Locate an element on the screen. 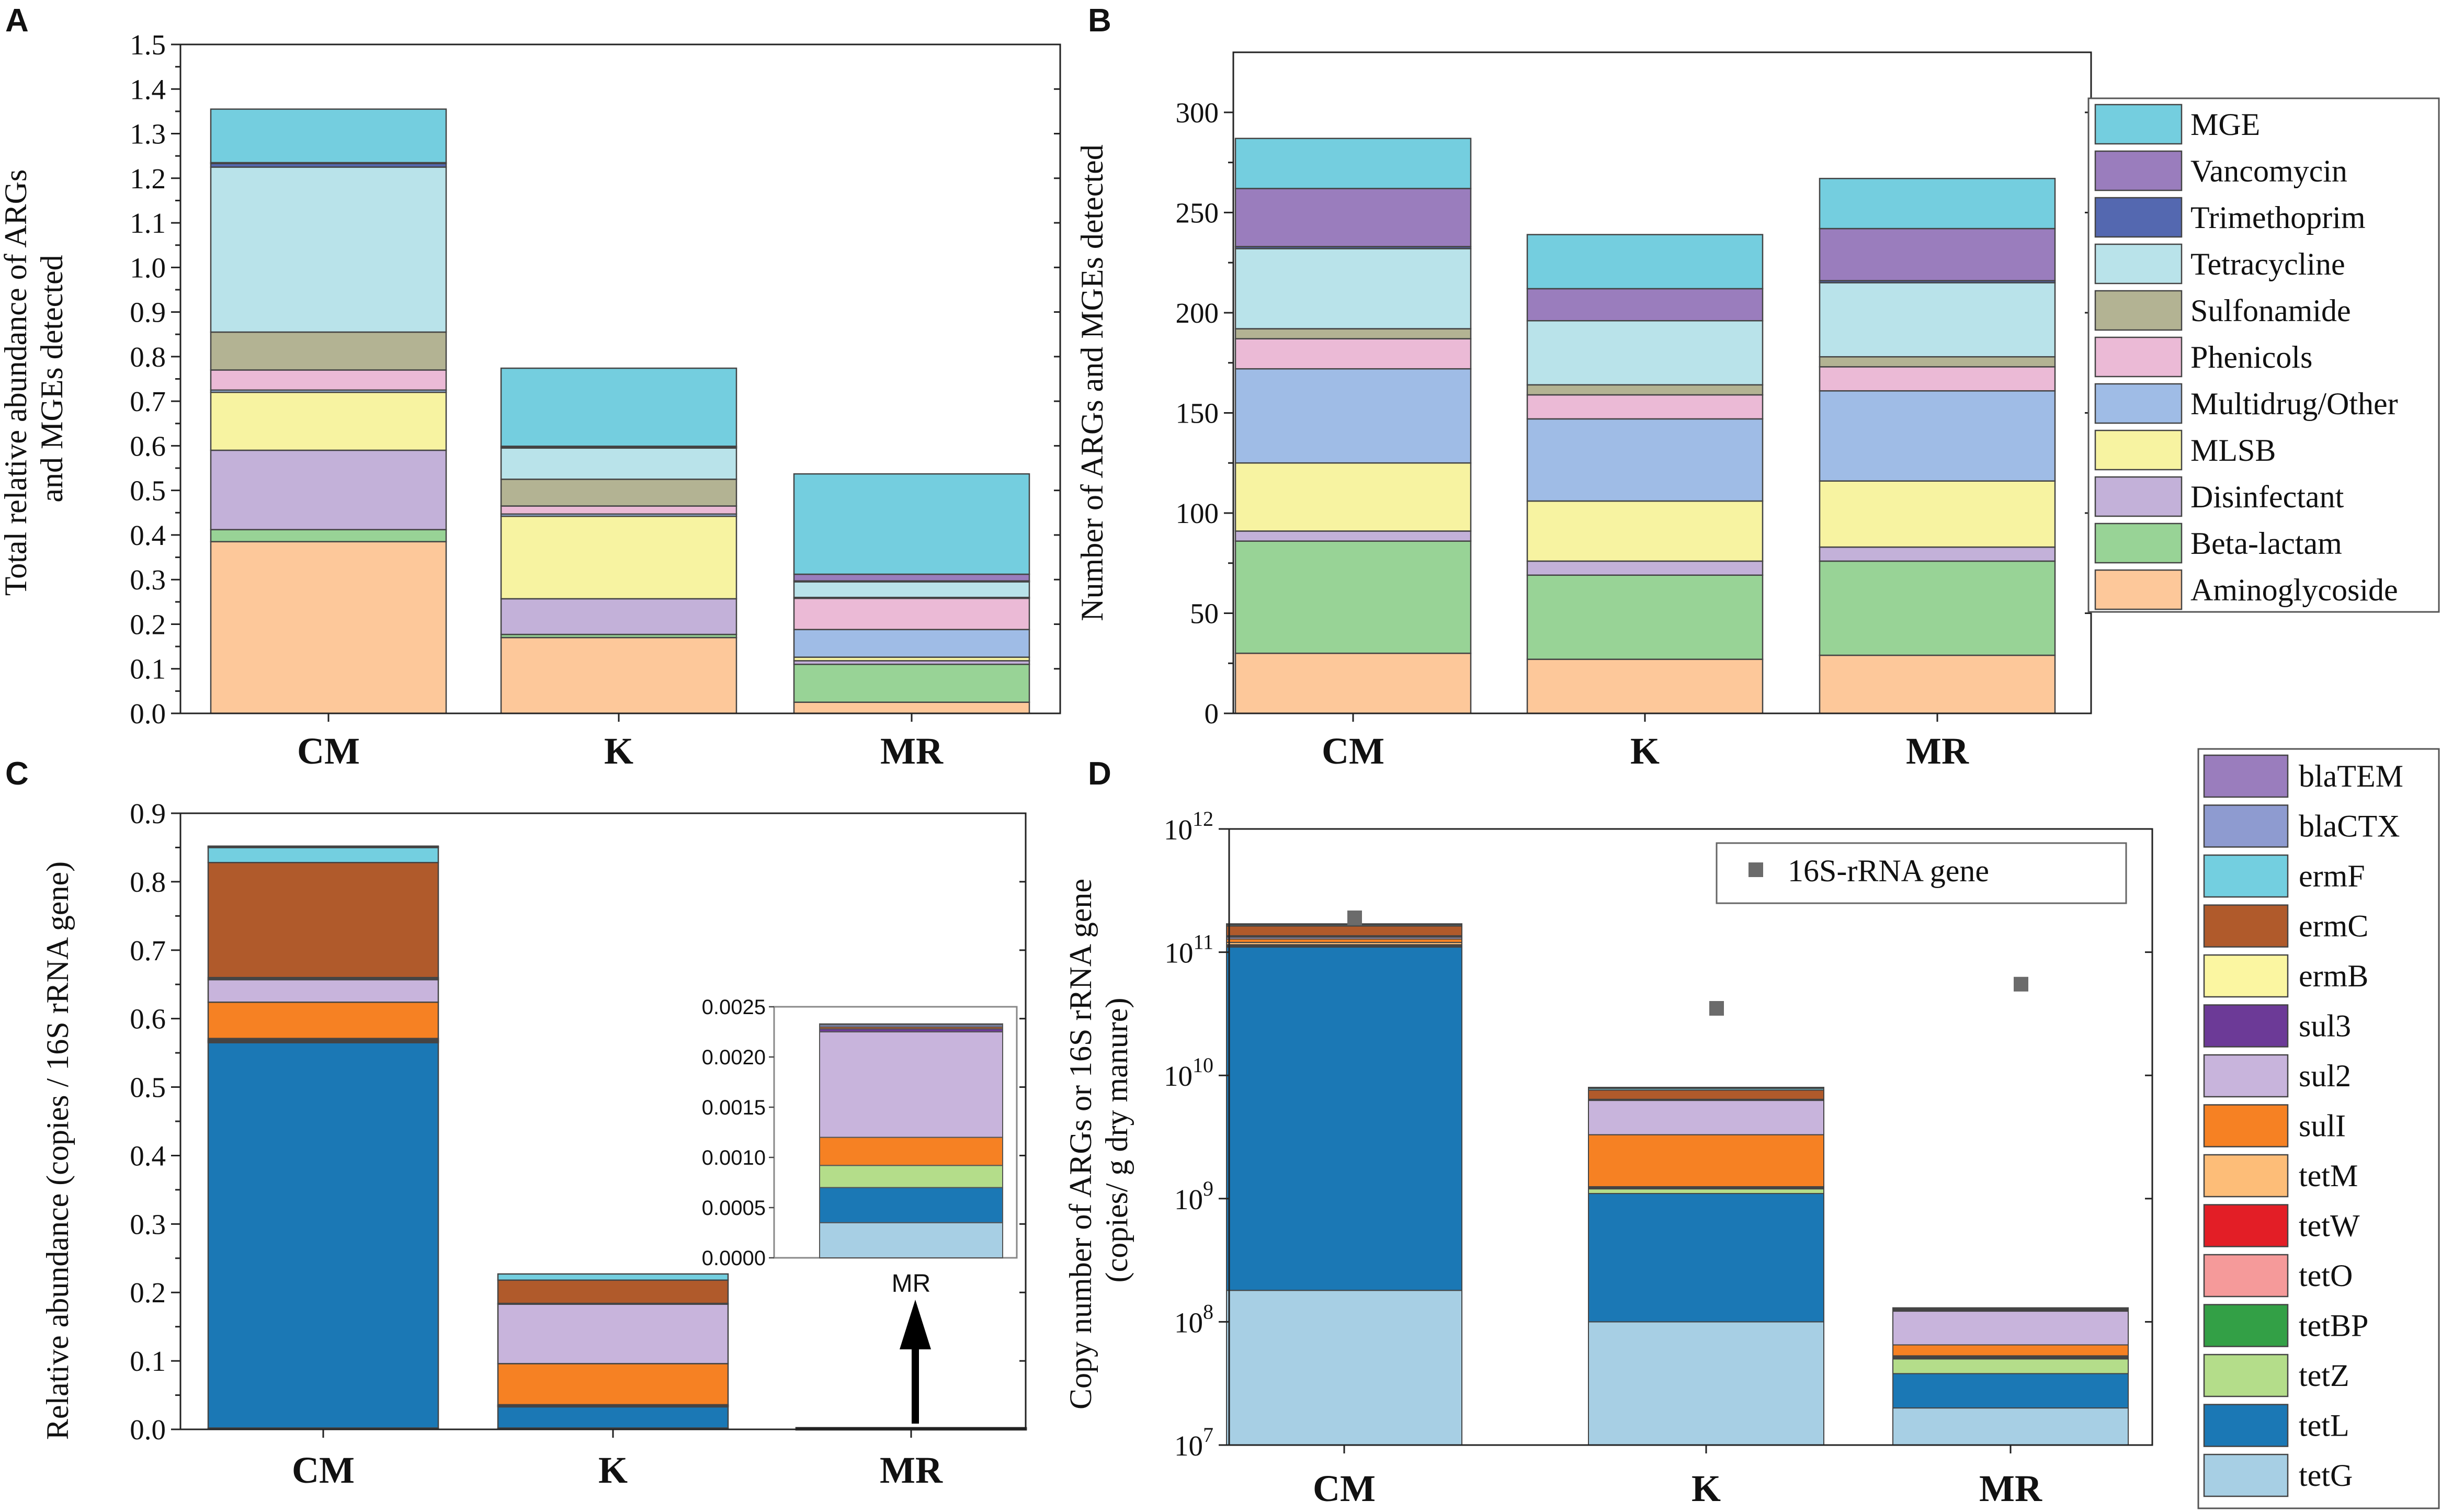  bar-a-cm-disinfectant is located at coordinates (328, 489).